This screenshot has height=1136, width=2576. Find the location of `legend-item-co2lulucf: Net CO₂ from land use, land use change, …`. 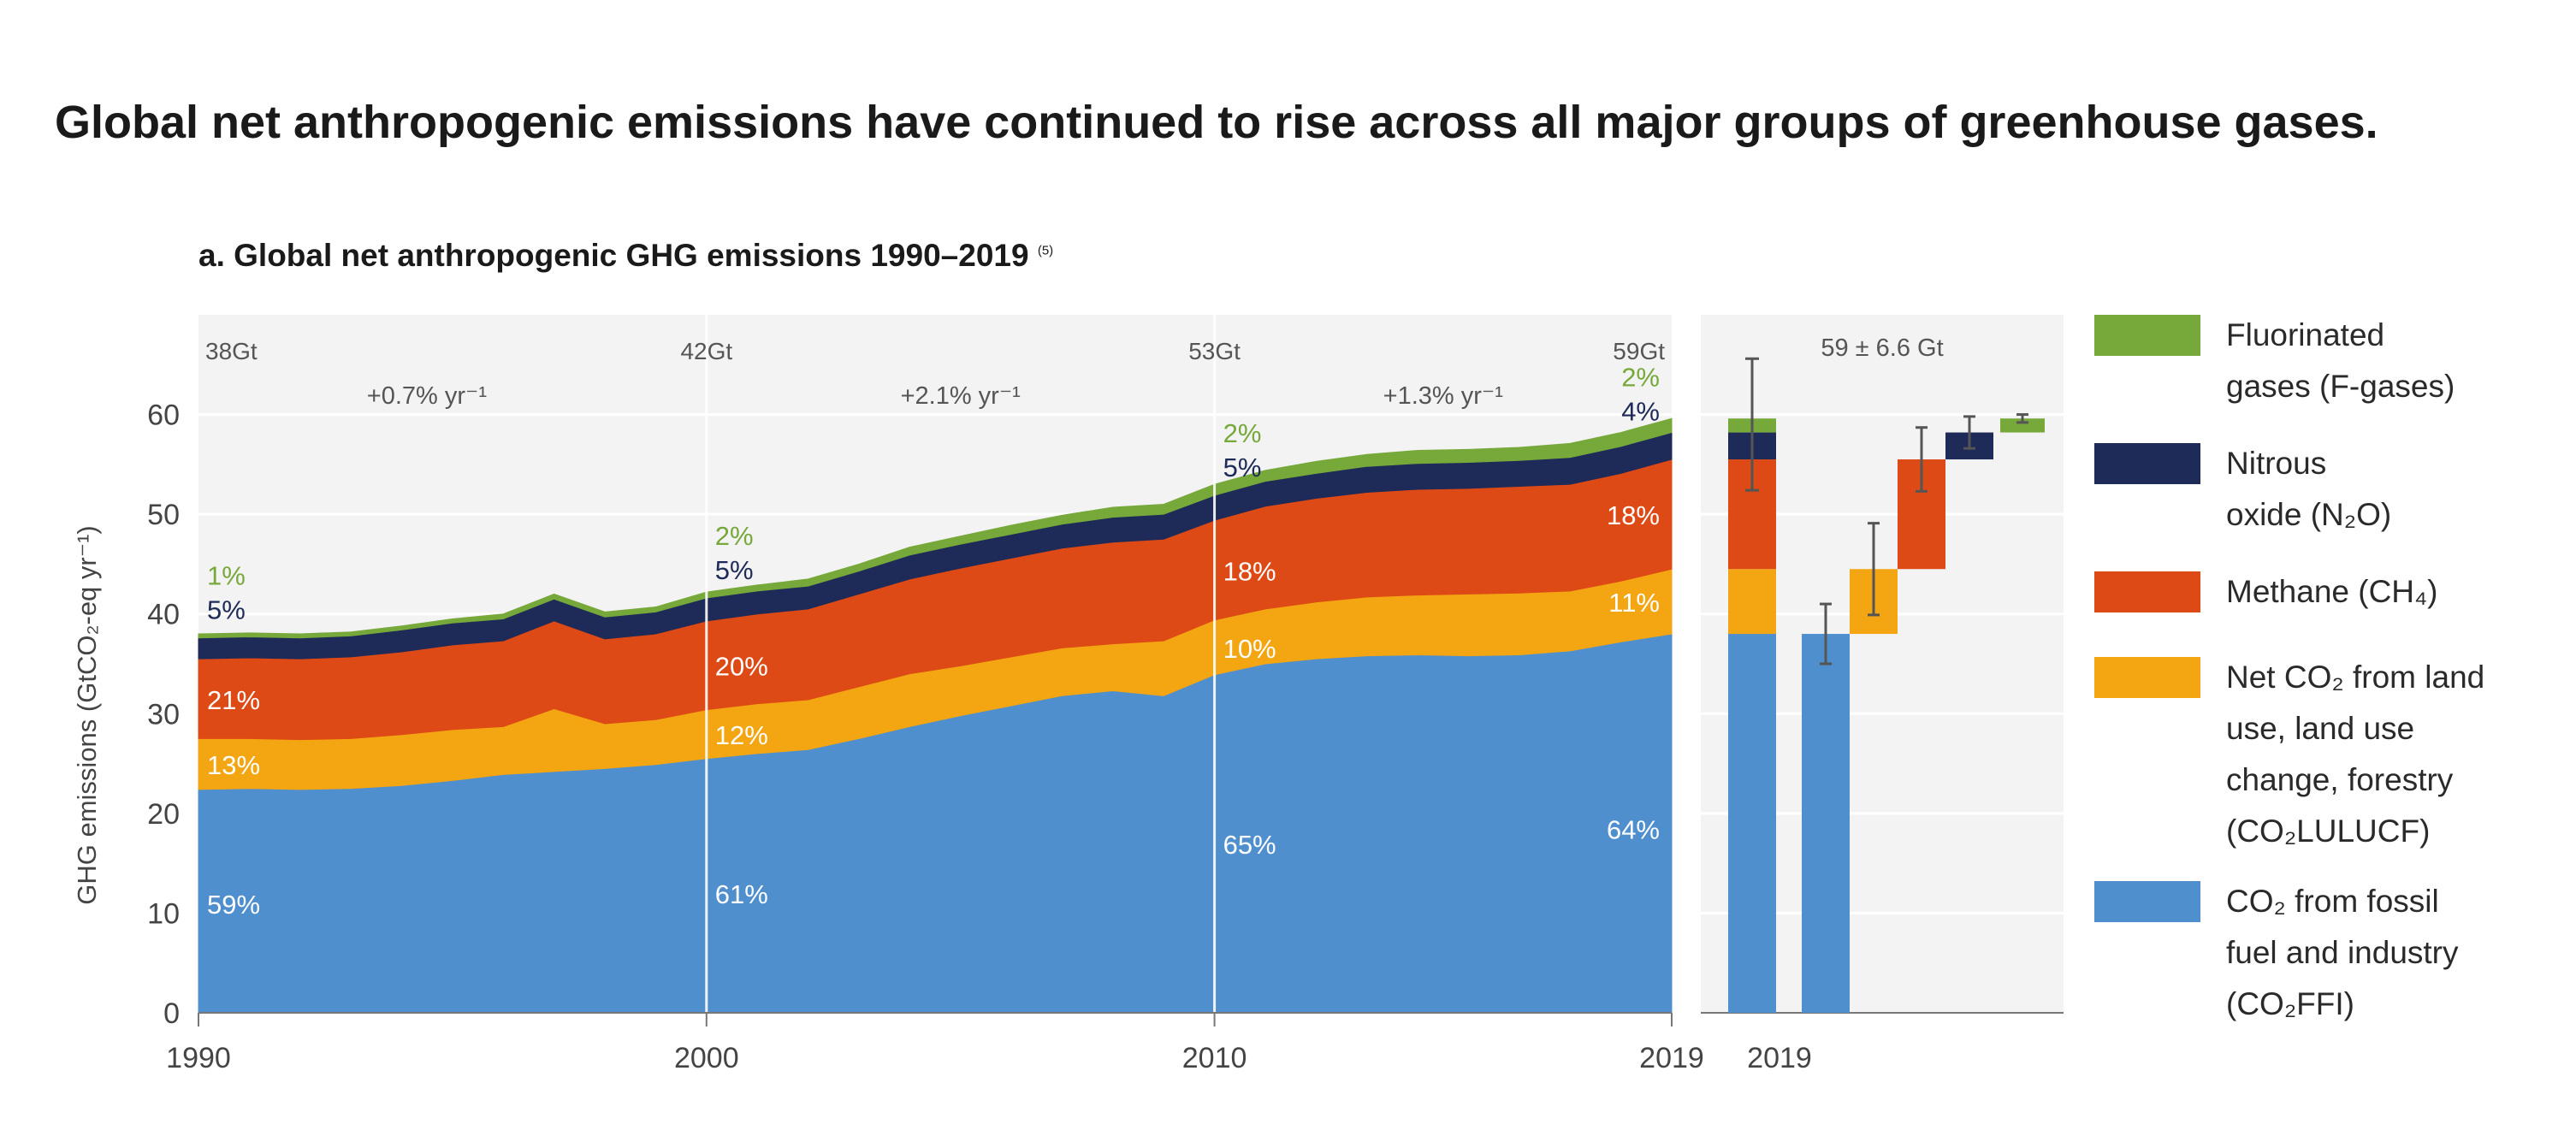

legend-item-co2lulucf: Net CO₂ from land use, land use change, … is located at coordinates (2289, 754).